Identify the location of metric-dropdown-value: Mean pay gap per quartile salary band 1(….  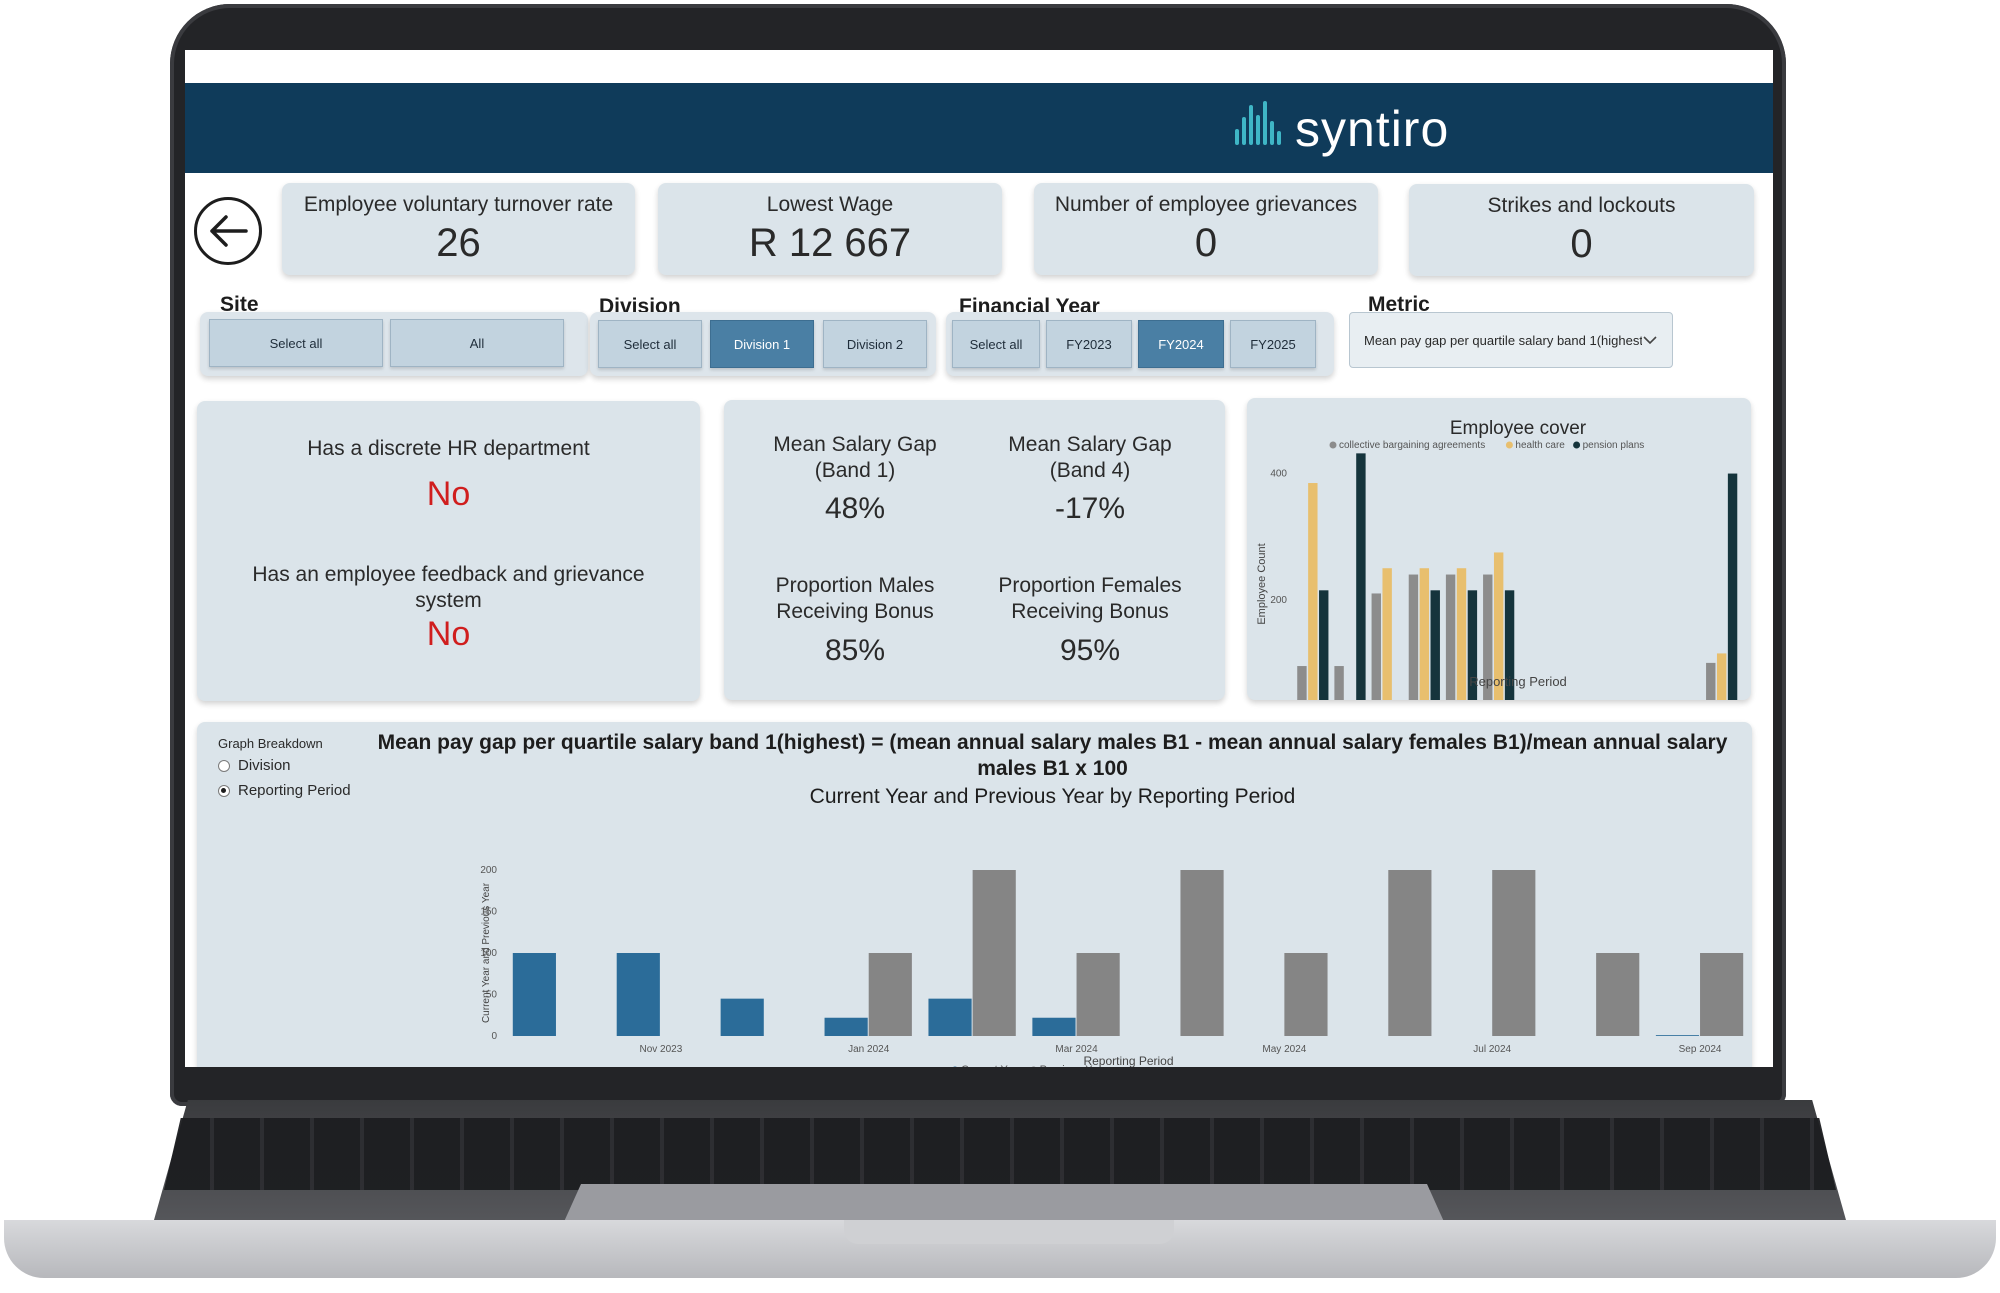
(1503, 340).